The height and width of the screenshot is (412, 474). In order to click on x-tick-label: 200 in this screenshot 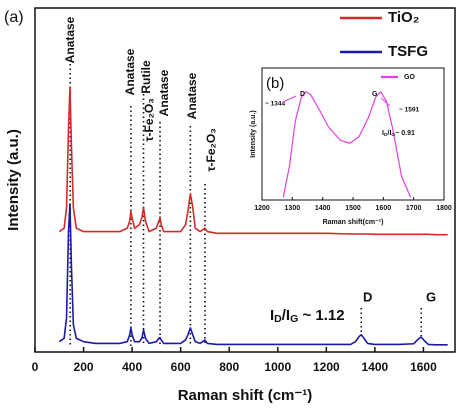, I will do `click(84, 367)`.